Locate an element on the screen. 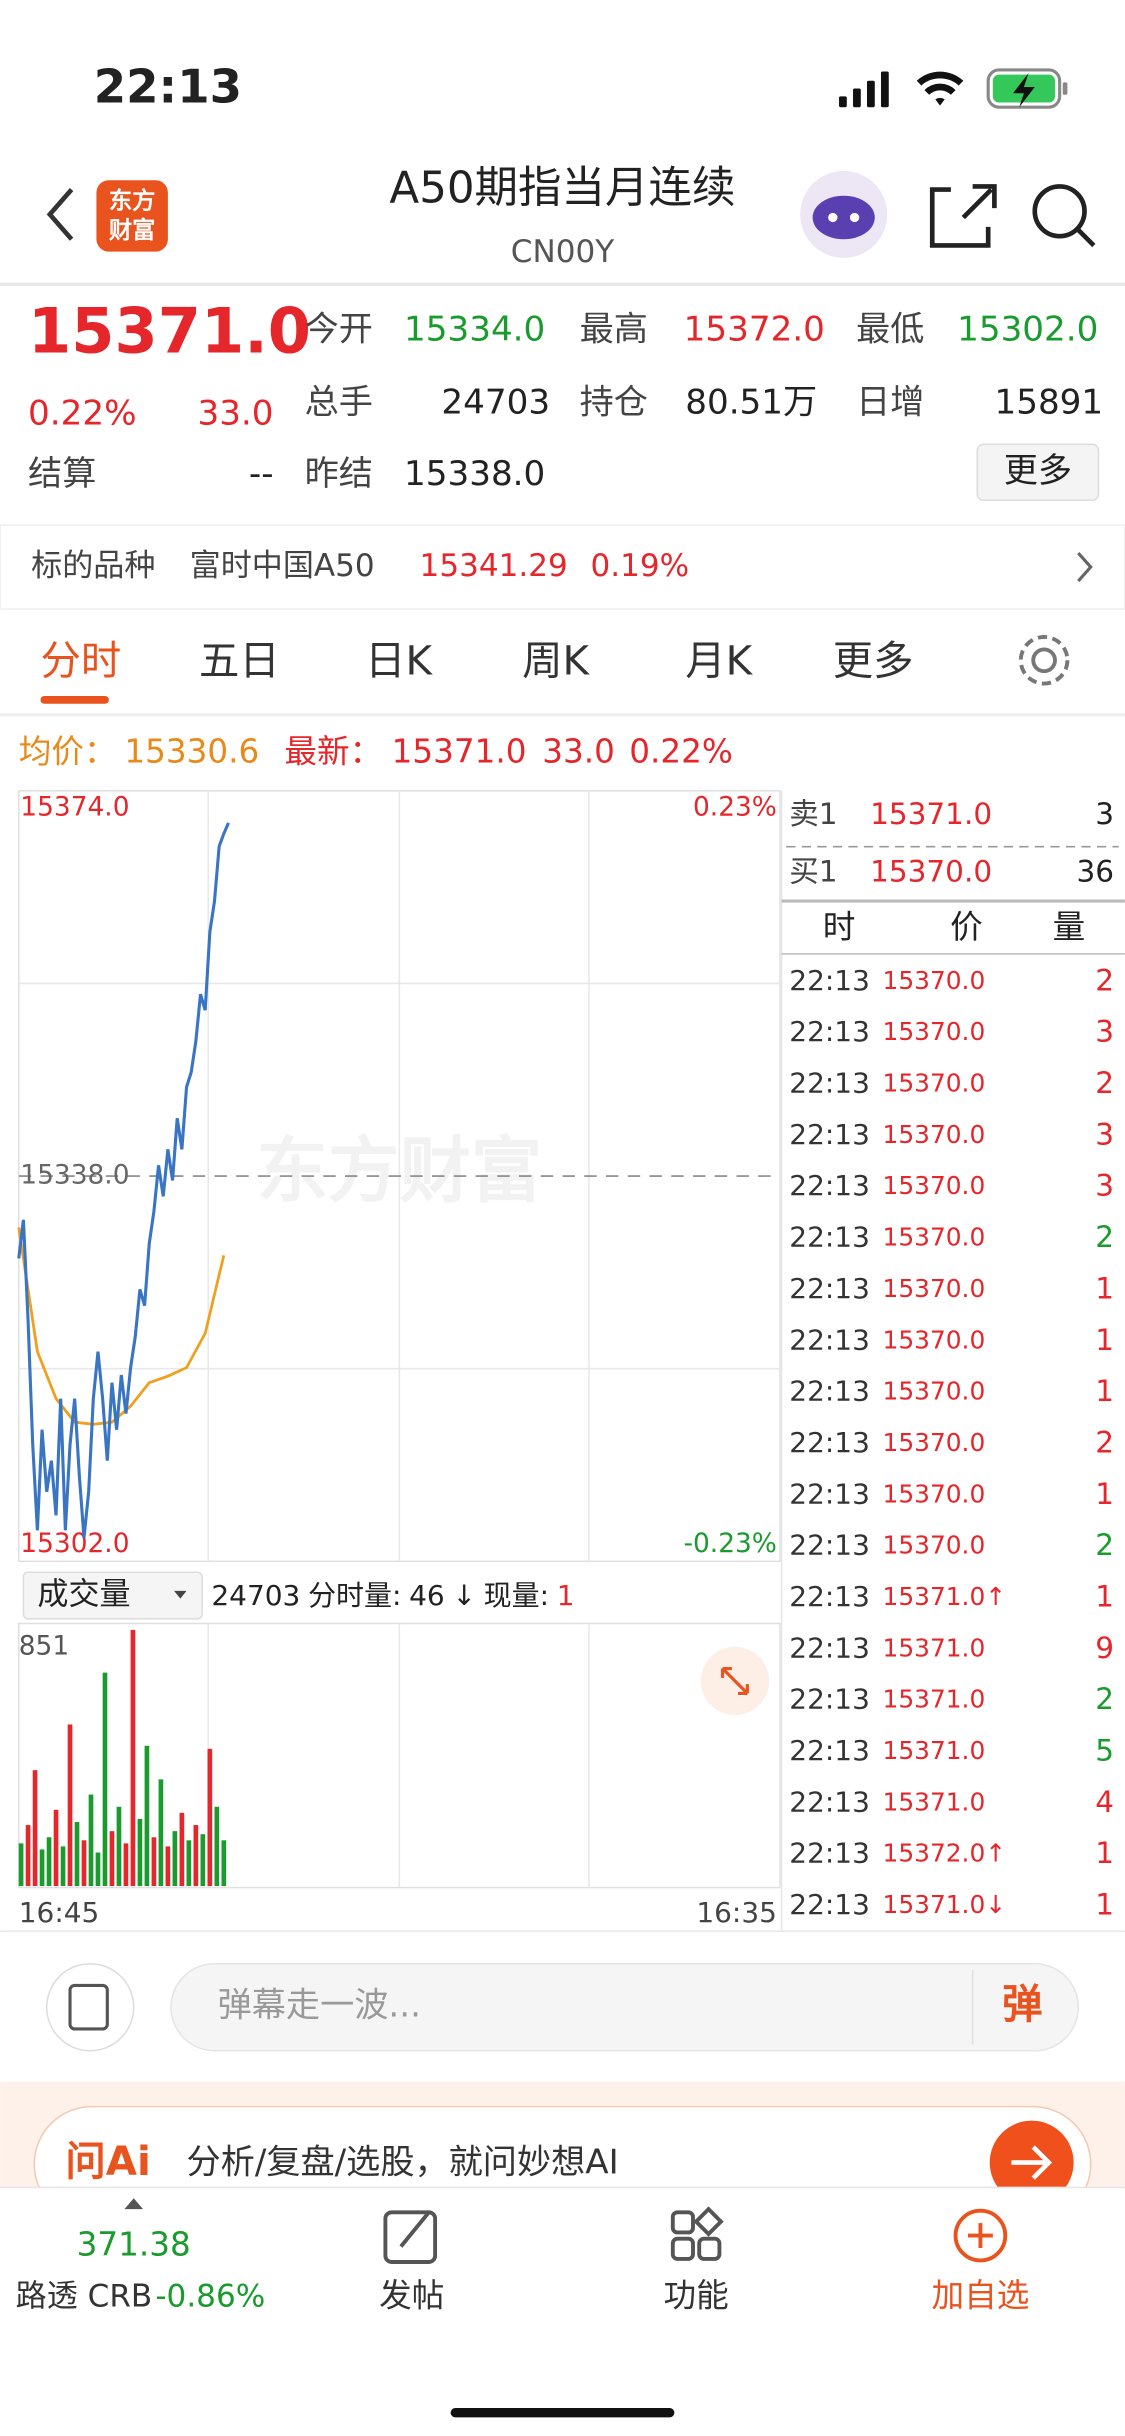 This screenshot has width=1125, height=2436. chevron is located at coordinates (1085, 567).